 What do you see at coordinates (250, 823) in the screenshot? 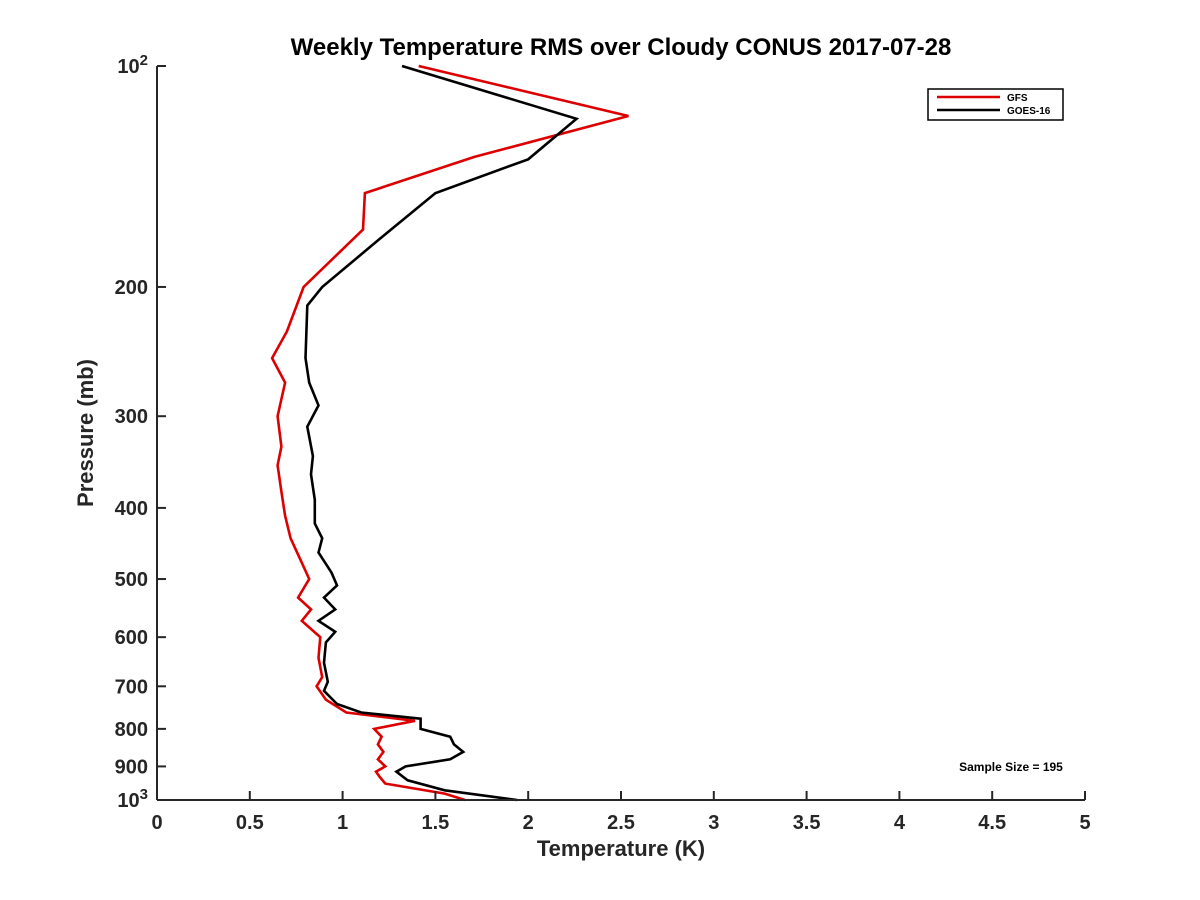
I see `x-tick-label: 0.5` at bounding box center [250, 823].